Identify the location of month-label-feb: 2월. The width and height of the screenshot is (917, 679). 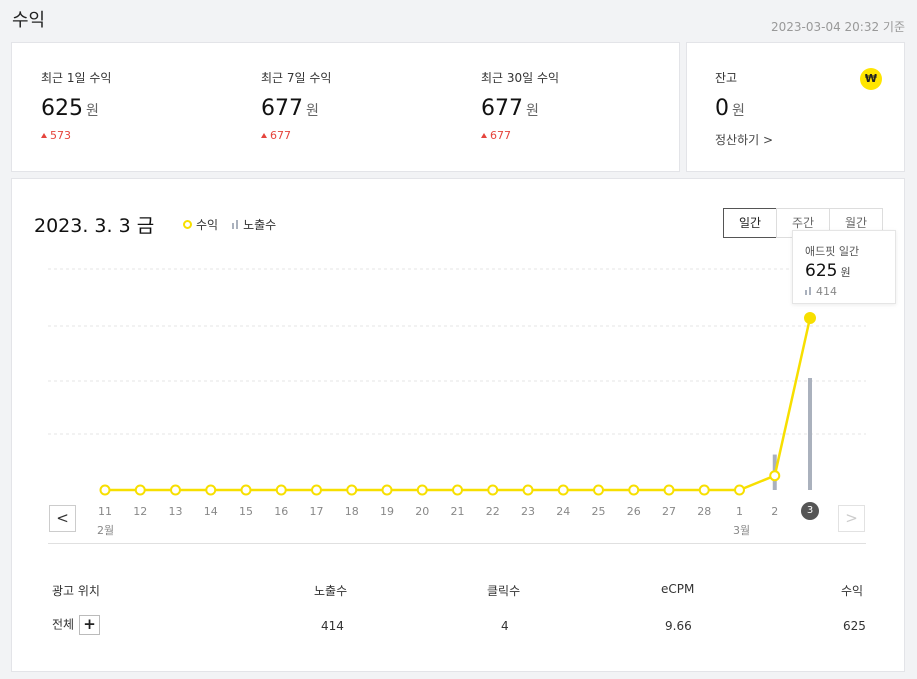
(106, 530).